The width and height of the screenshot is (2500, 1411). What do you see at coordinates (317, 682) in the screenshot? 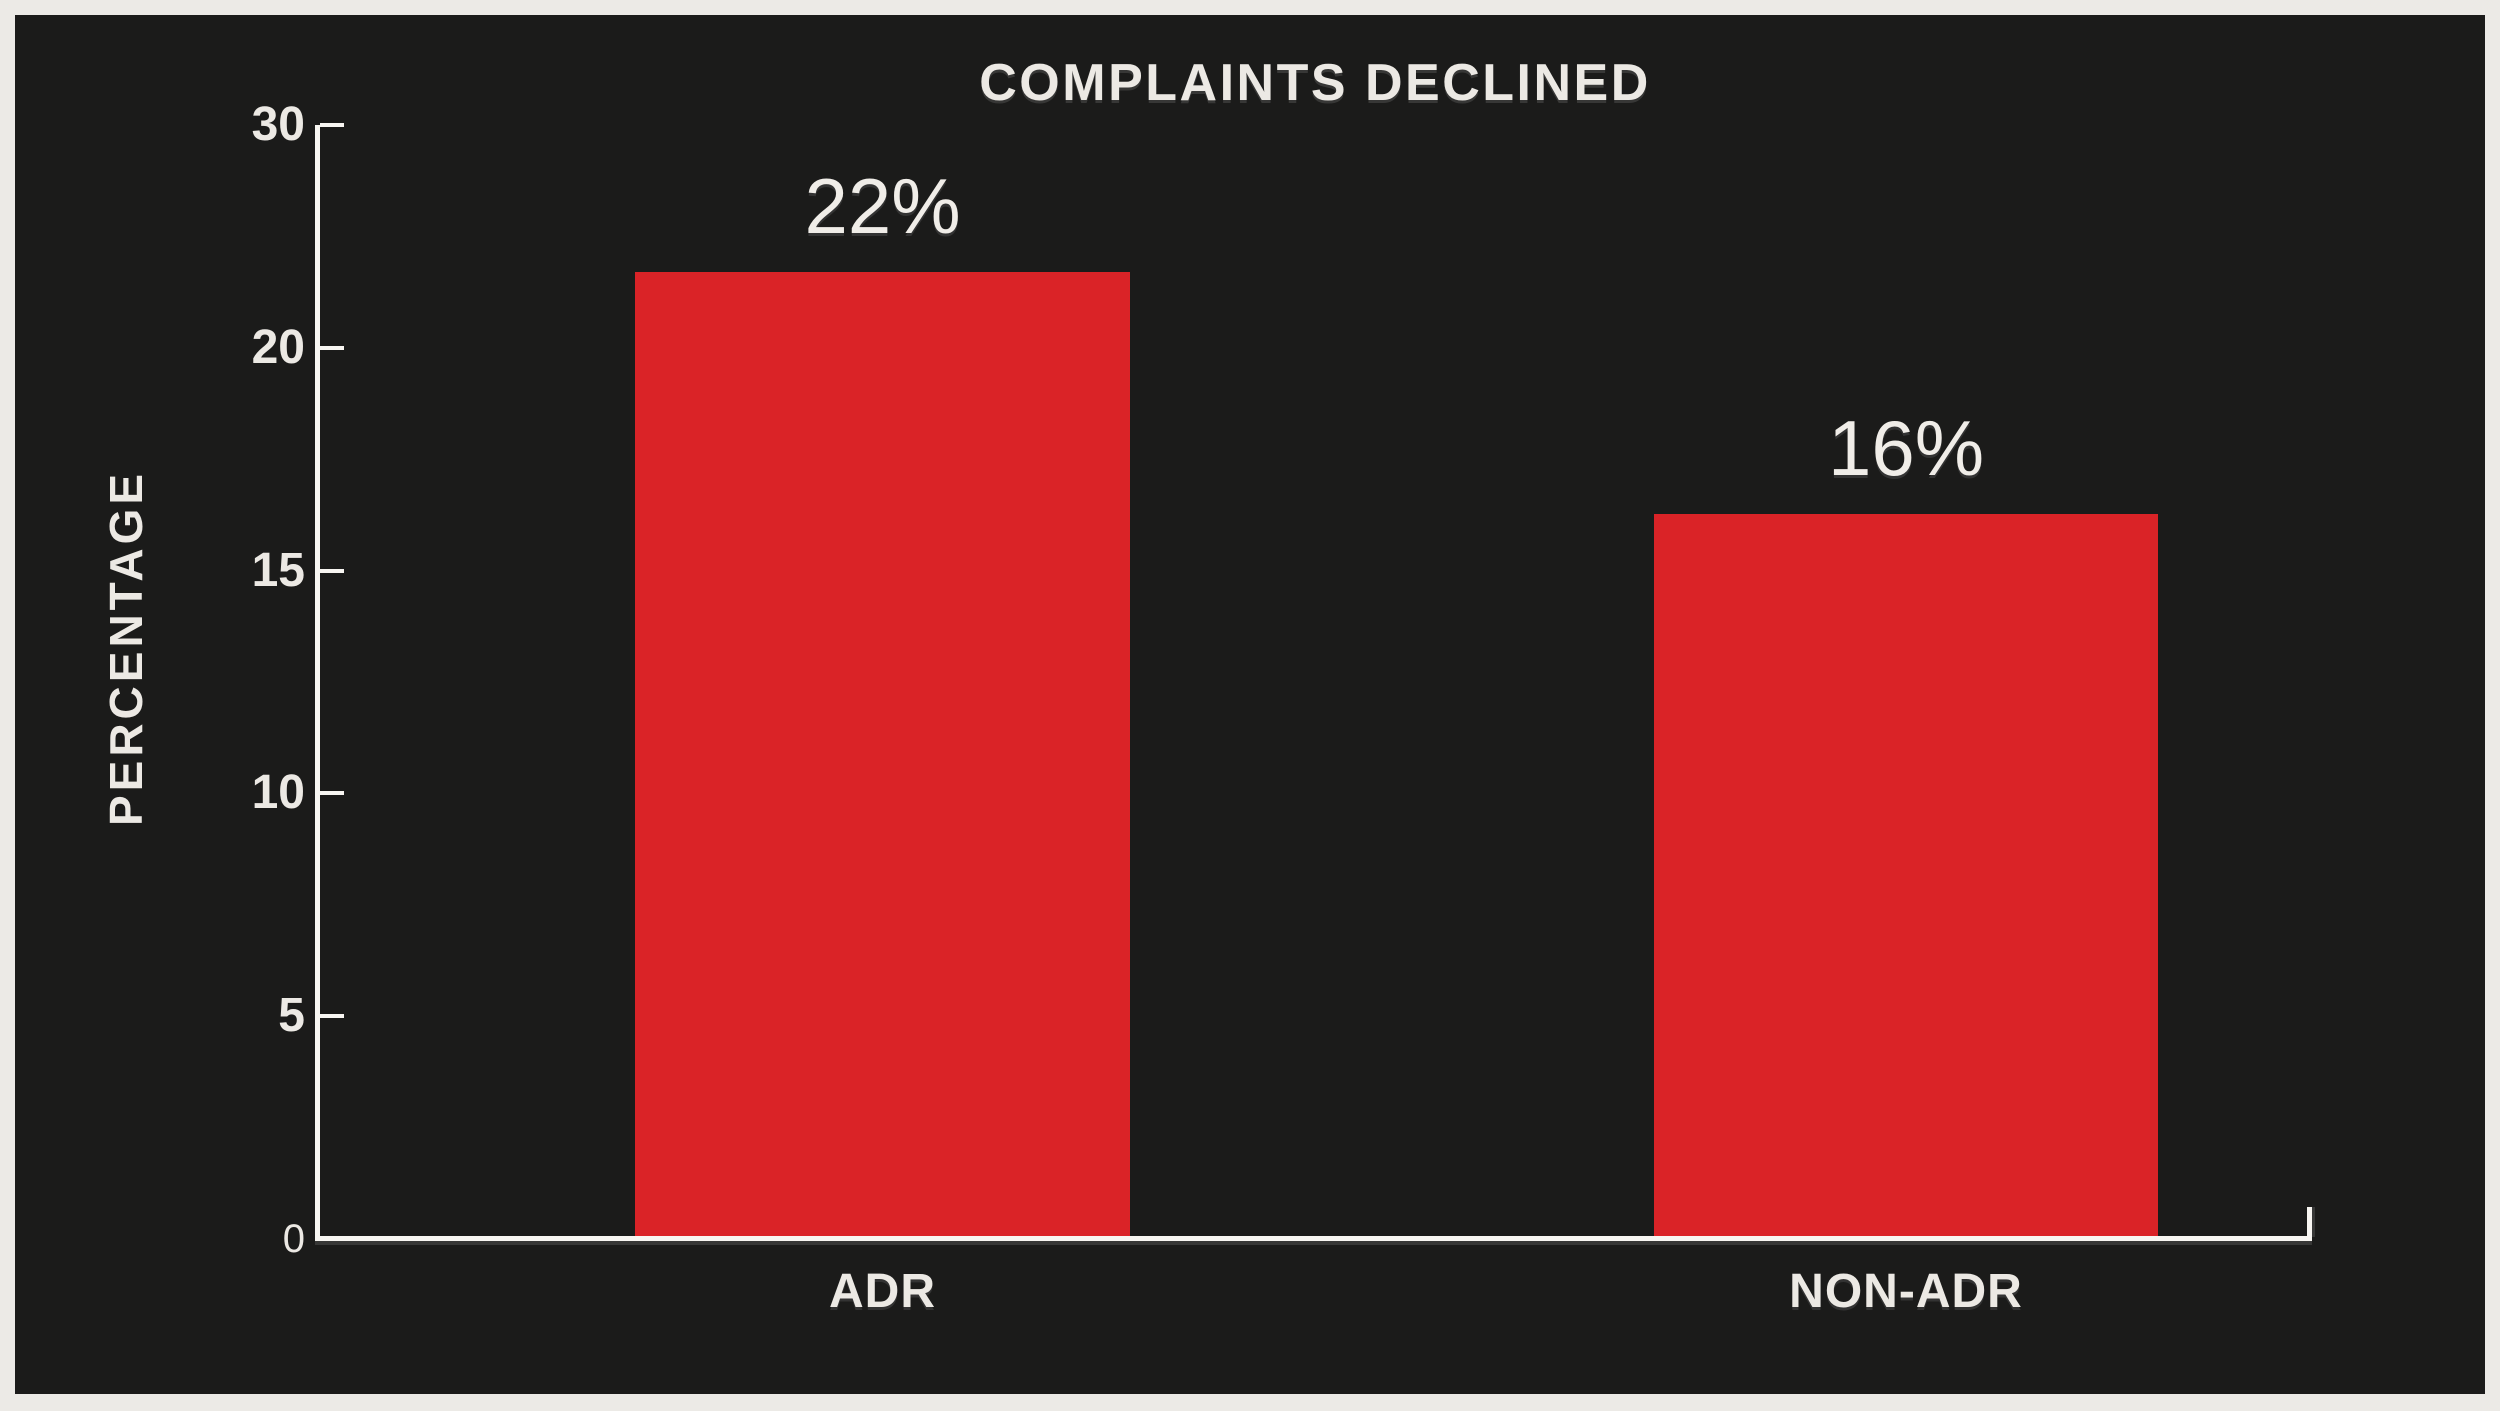
I see `y-axis-line` at bounding box center [317, 682].